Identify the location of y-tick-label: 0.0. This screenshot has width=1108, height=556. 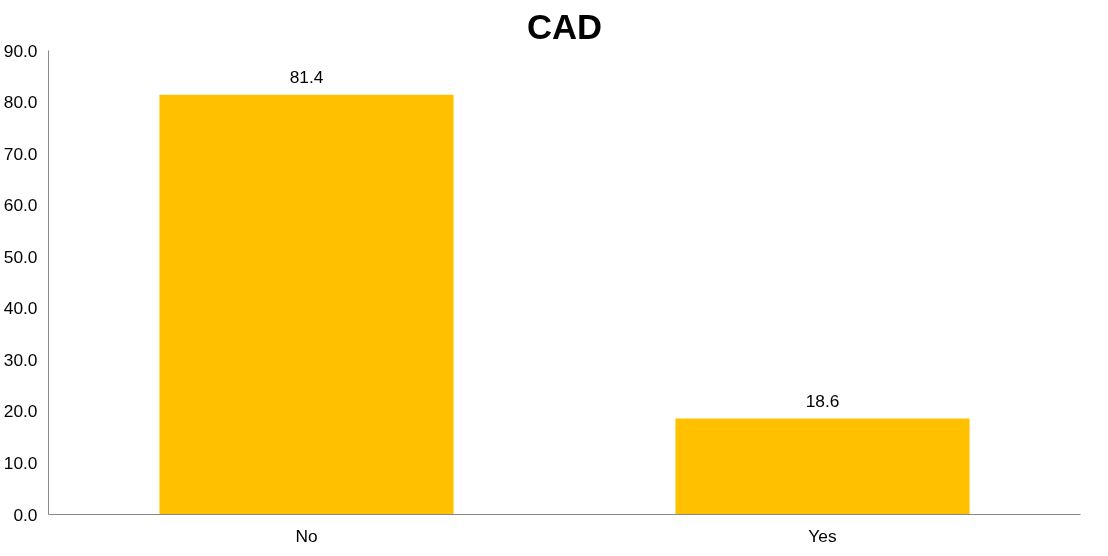
(25, 514).